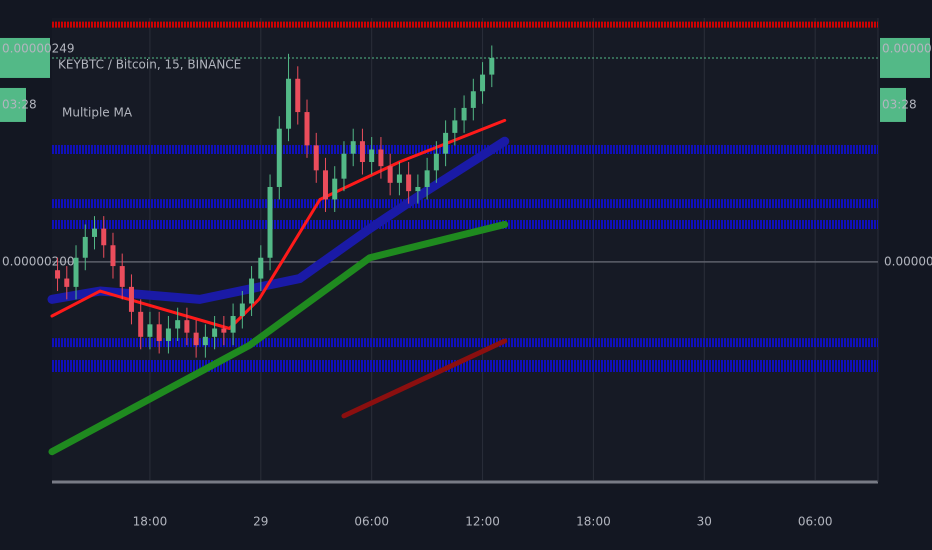 This screenshot has width=932, height=550. Describe the element at coordinates (97, 113) in the screenshot. I see `indicator-label: Multiple MA` at that location.